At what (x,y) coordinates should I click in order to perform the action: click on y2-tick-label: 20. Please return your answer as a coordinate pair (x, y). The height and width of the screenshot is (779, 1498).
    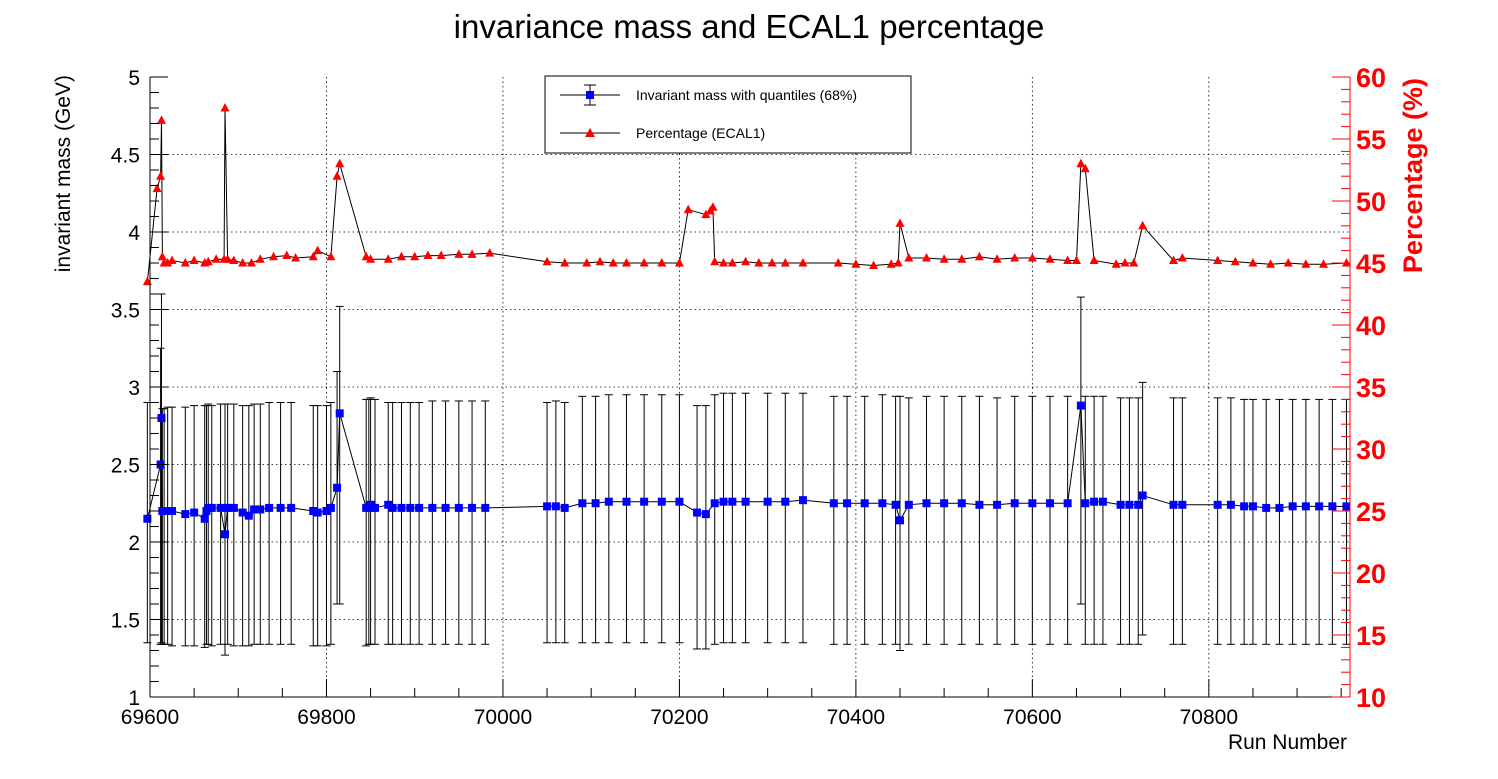
    Looking at the image, I should click on (1371, 574).